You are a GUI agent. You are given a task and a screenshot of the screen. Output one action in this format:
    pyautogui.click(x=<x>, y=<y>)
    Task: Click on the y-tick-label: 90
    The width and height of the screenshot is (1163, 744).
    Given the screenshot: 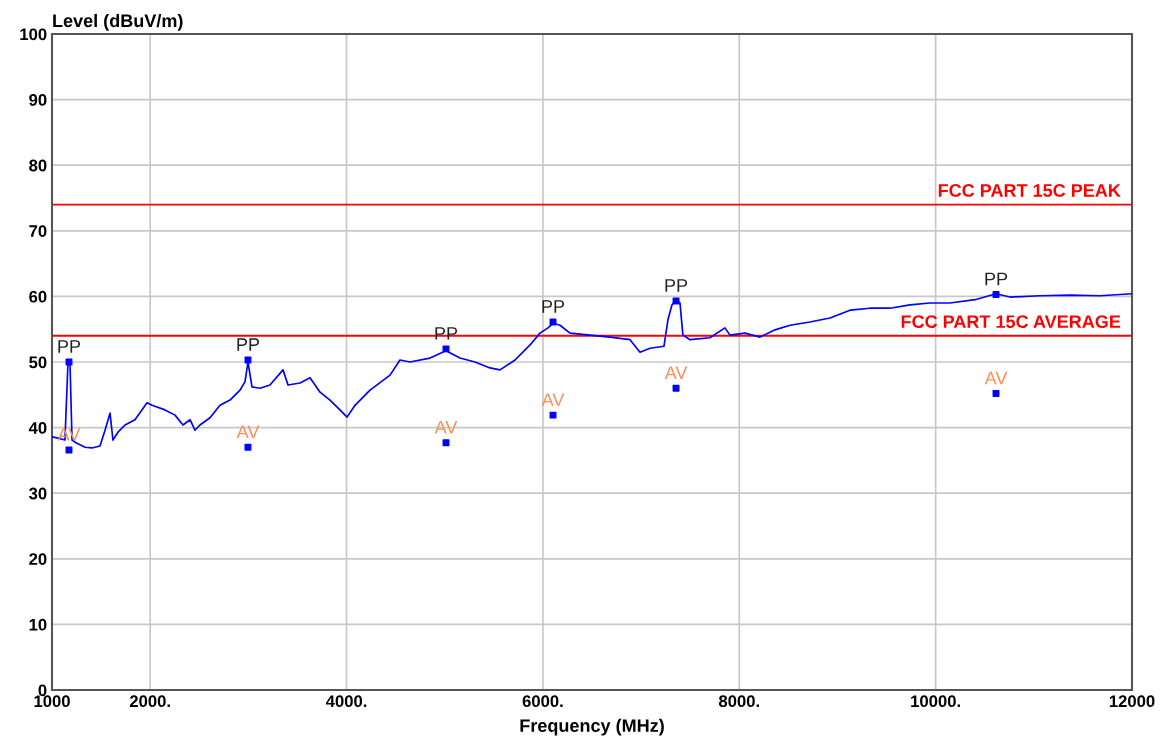 What is the action you would take?
    pyautogui.click(x=38, y=100)
    